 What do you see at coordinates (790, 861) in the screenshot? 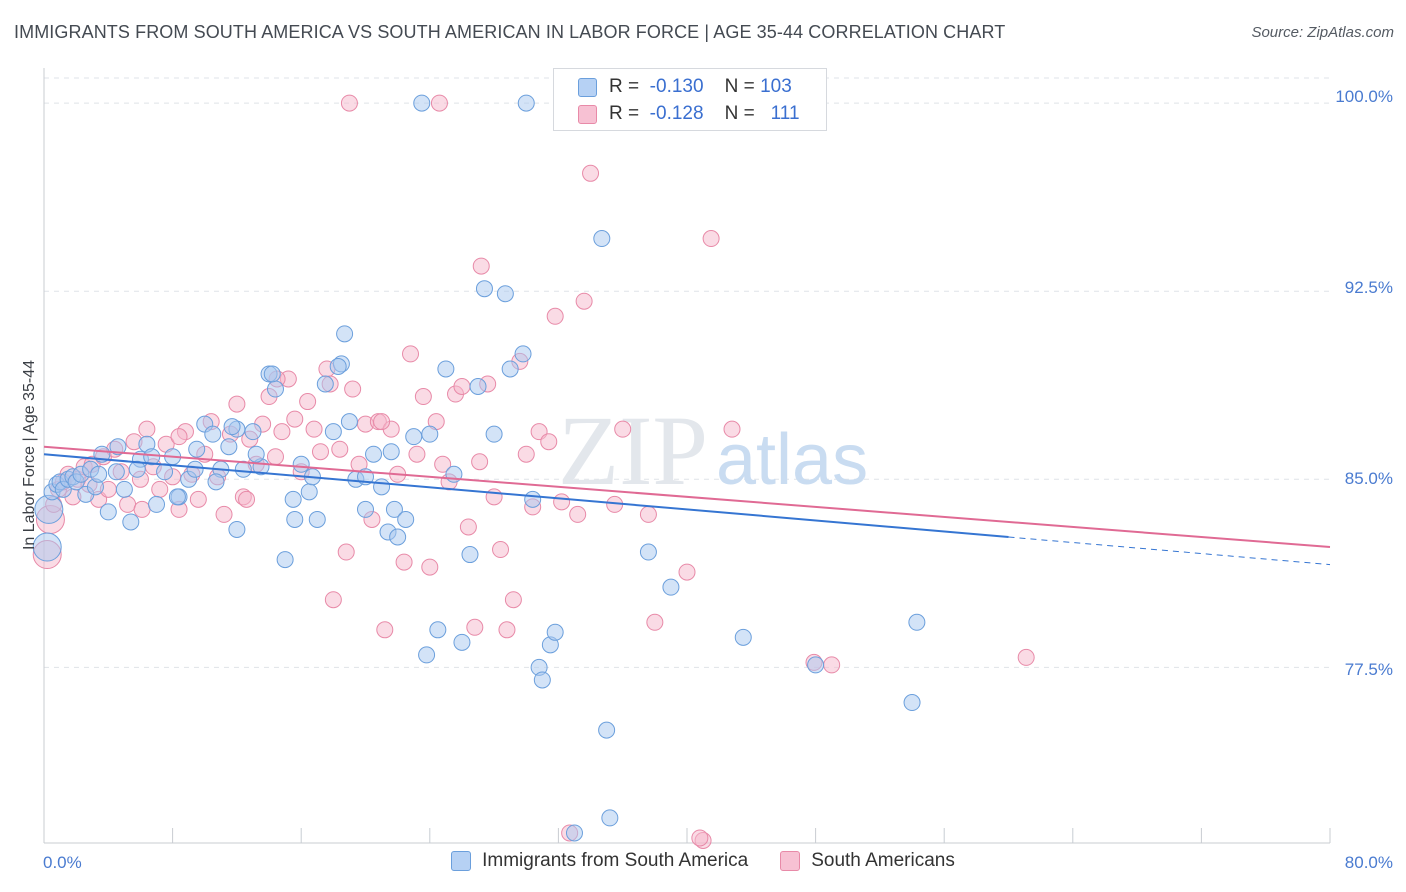
I see `legend-swatch-pink` at bounding box center [790, 861].